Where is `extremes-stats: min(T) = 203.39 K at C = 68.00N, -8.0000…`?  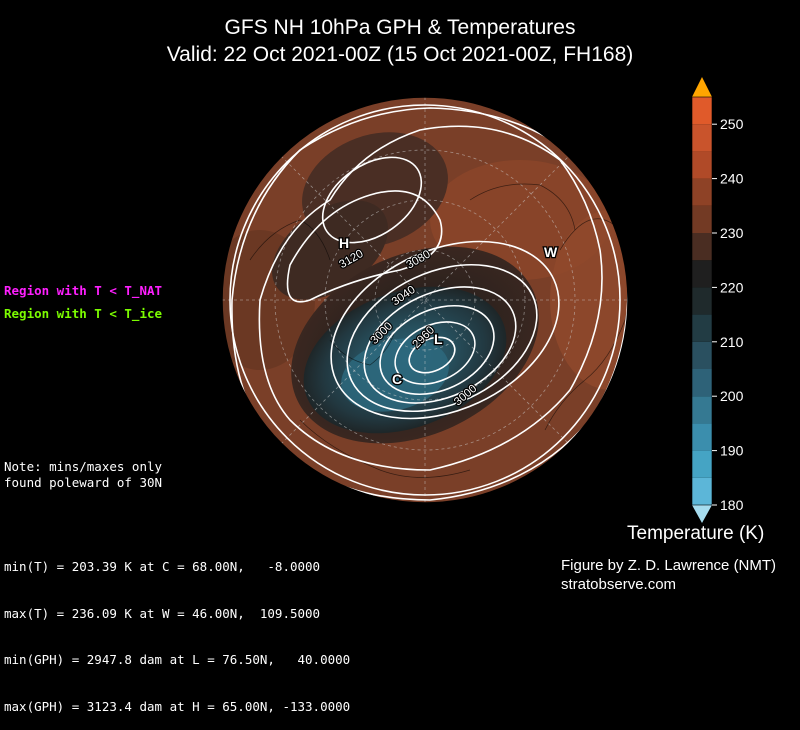 extremes-stats: min(T) = 203.39 K at C = 68.00N, -8.0000… is located at coordinates (177, 629).